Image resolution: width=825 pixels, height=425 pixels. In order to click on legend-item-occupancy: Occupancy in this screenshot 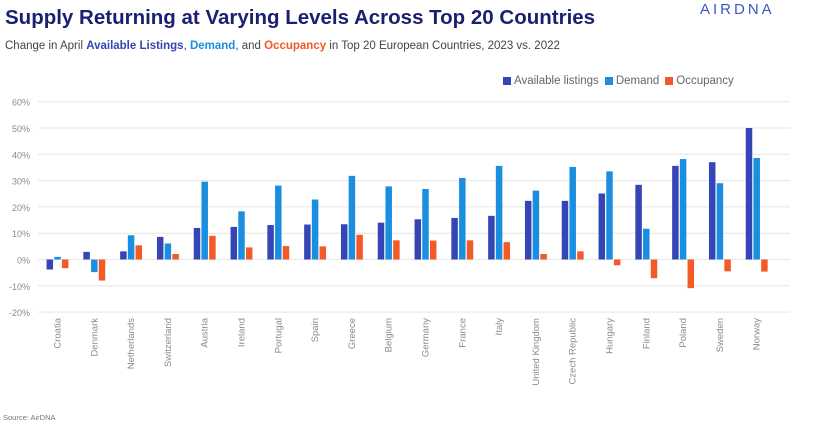, I will do `click(699, 81)`.